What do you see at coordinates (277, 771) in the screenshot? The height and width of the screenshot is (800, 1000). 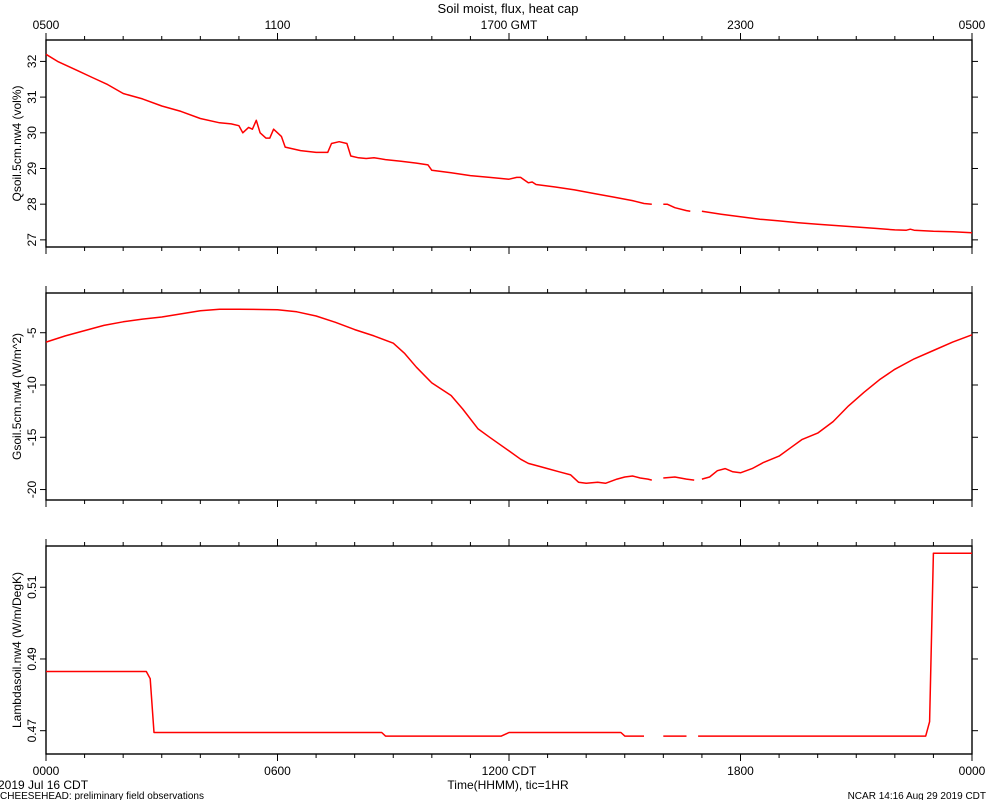 I see `bottom-tick-label: 0600` at bounding box center [277, 771].